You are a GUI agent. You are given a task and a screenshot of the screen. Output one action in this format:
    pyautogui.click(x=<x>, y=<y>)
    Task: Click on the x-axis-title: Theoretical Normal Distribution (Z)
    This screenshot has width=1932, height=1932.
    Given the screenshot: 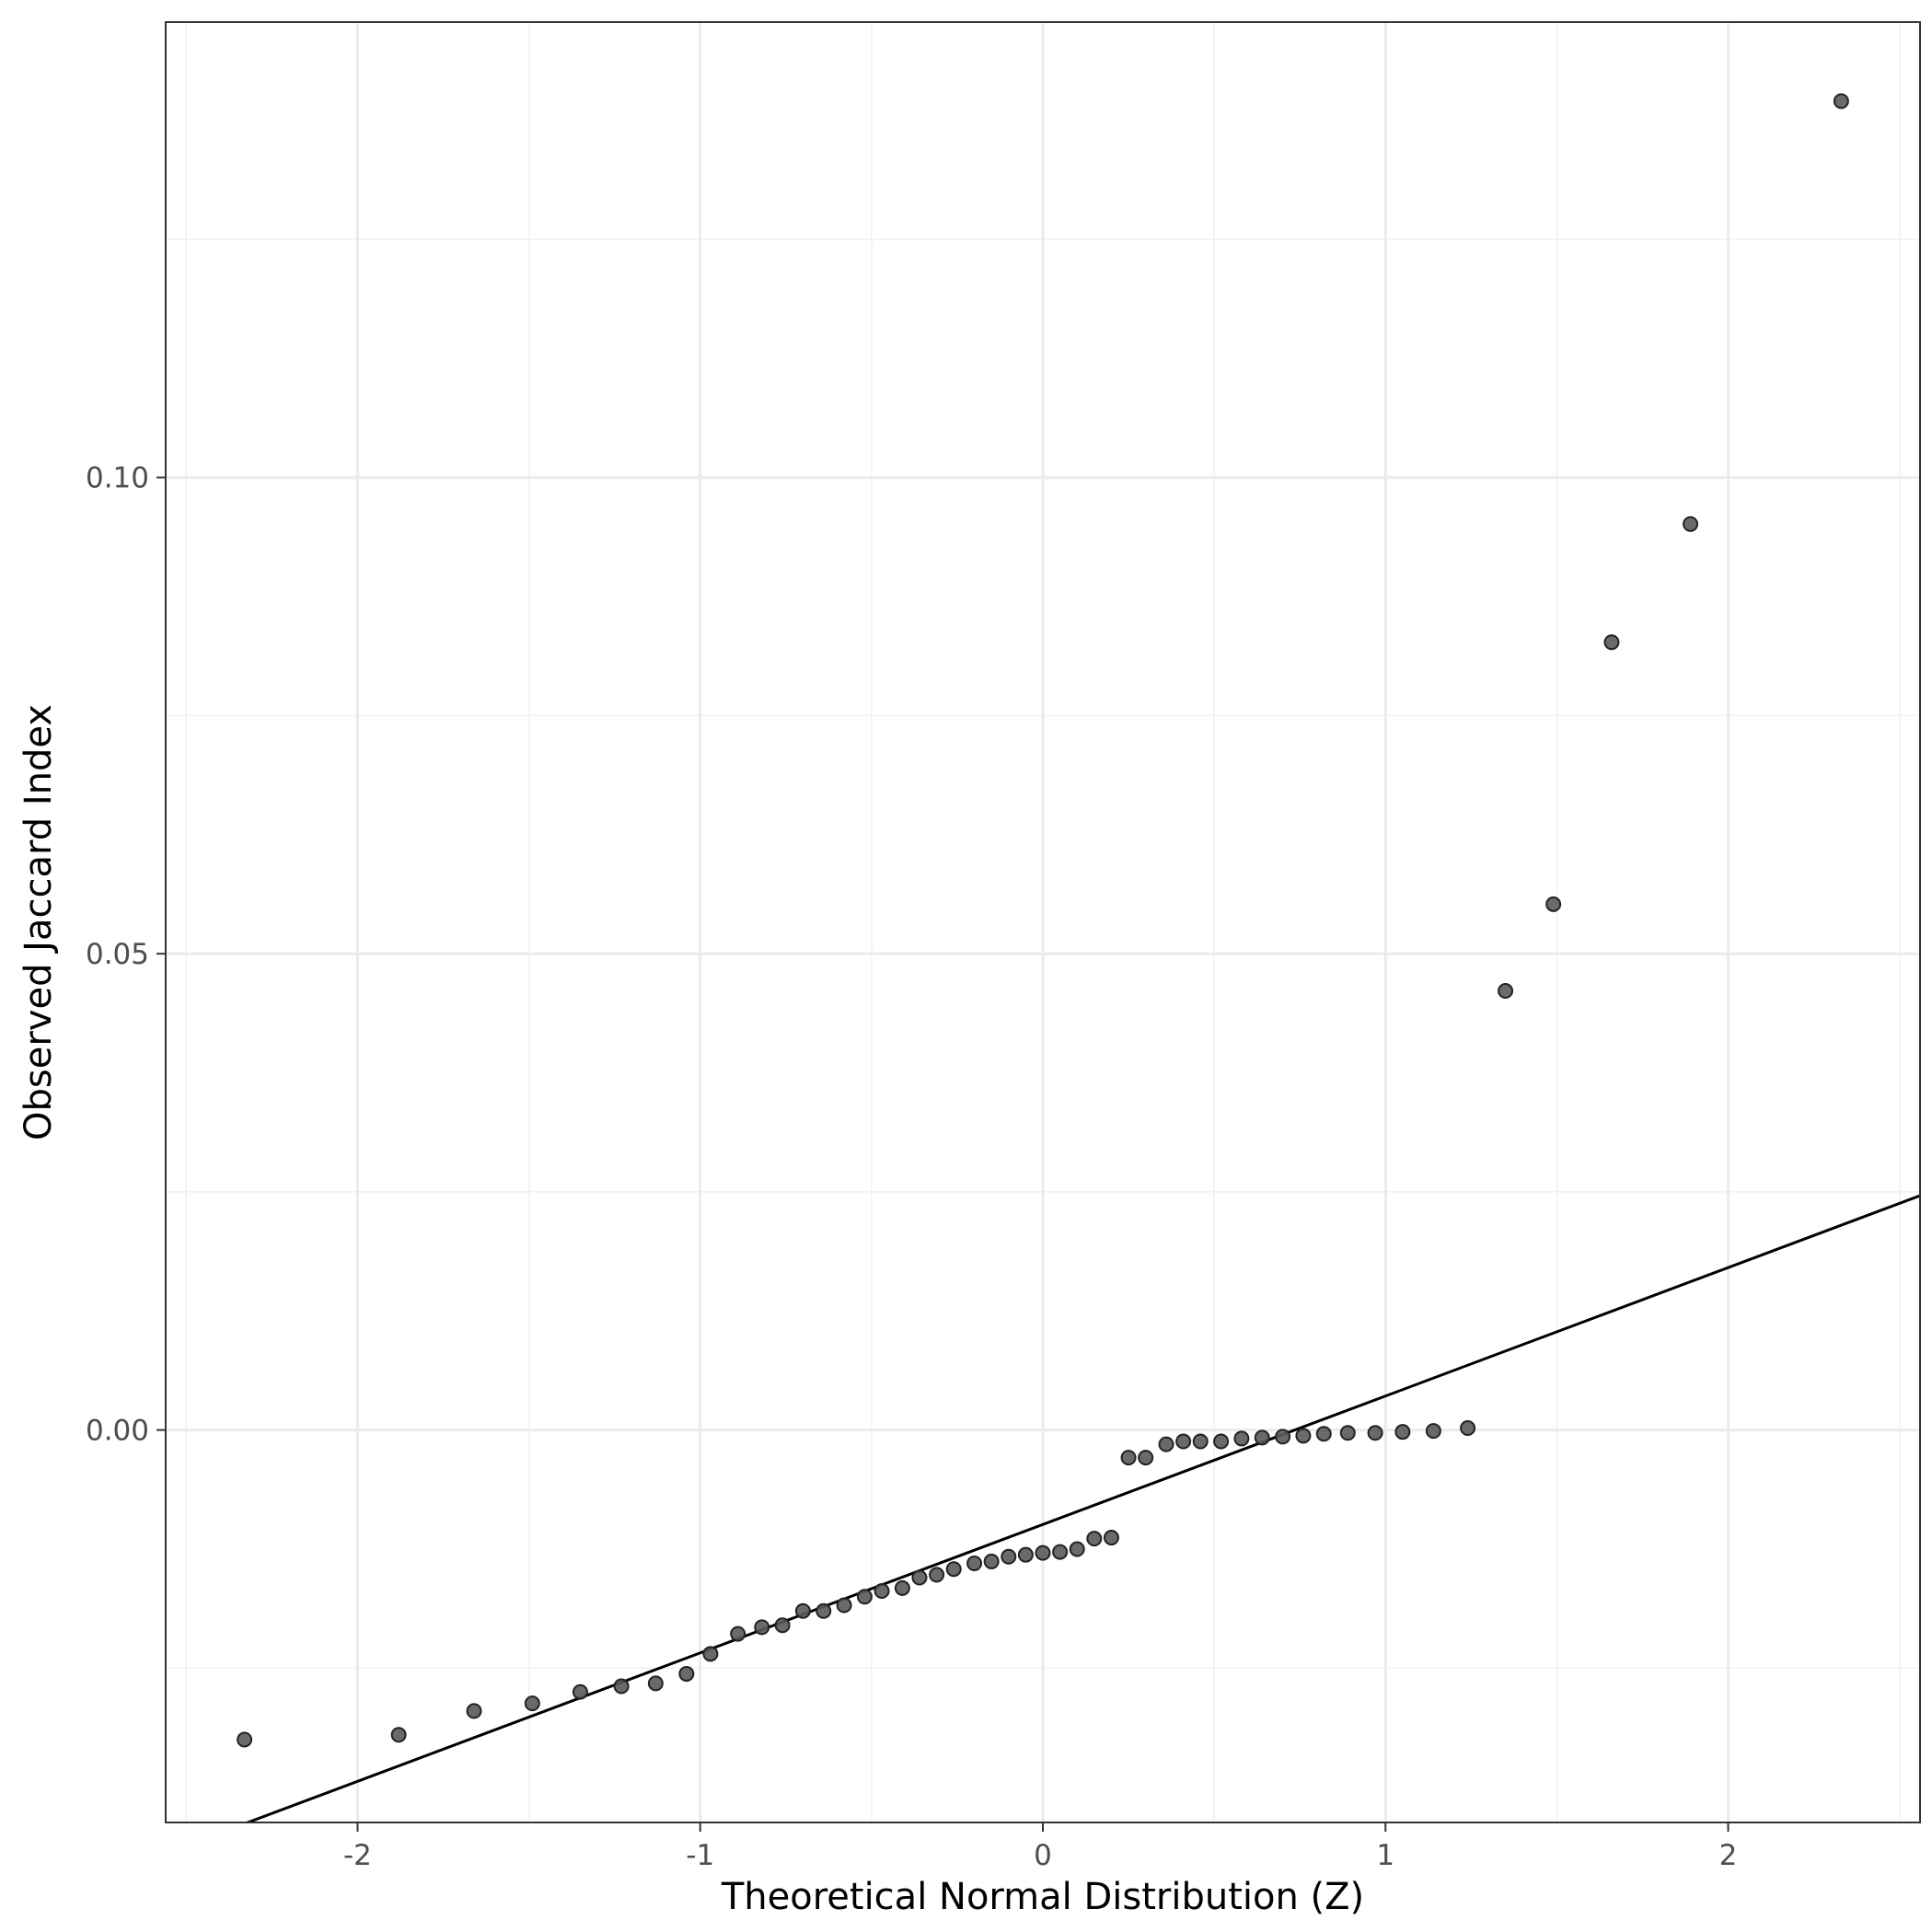 What is the action you would take?
    pyautogui.click(x=1042, y=1897)
    